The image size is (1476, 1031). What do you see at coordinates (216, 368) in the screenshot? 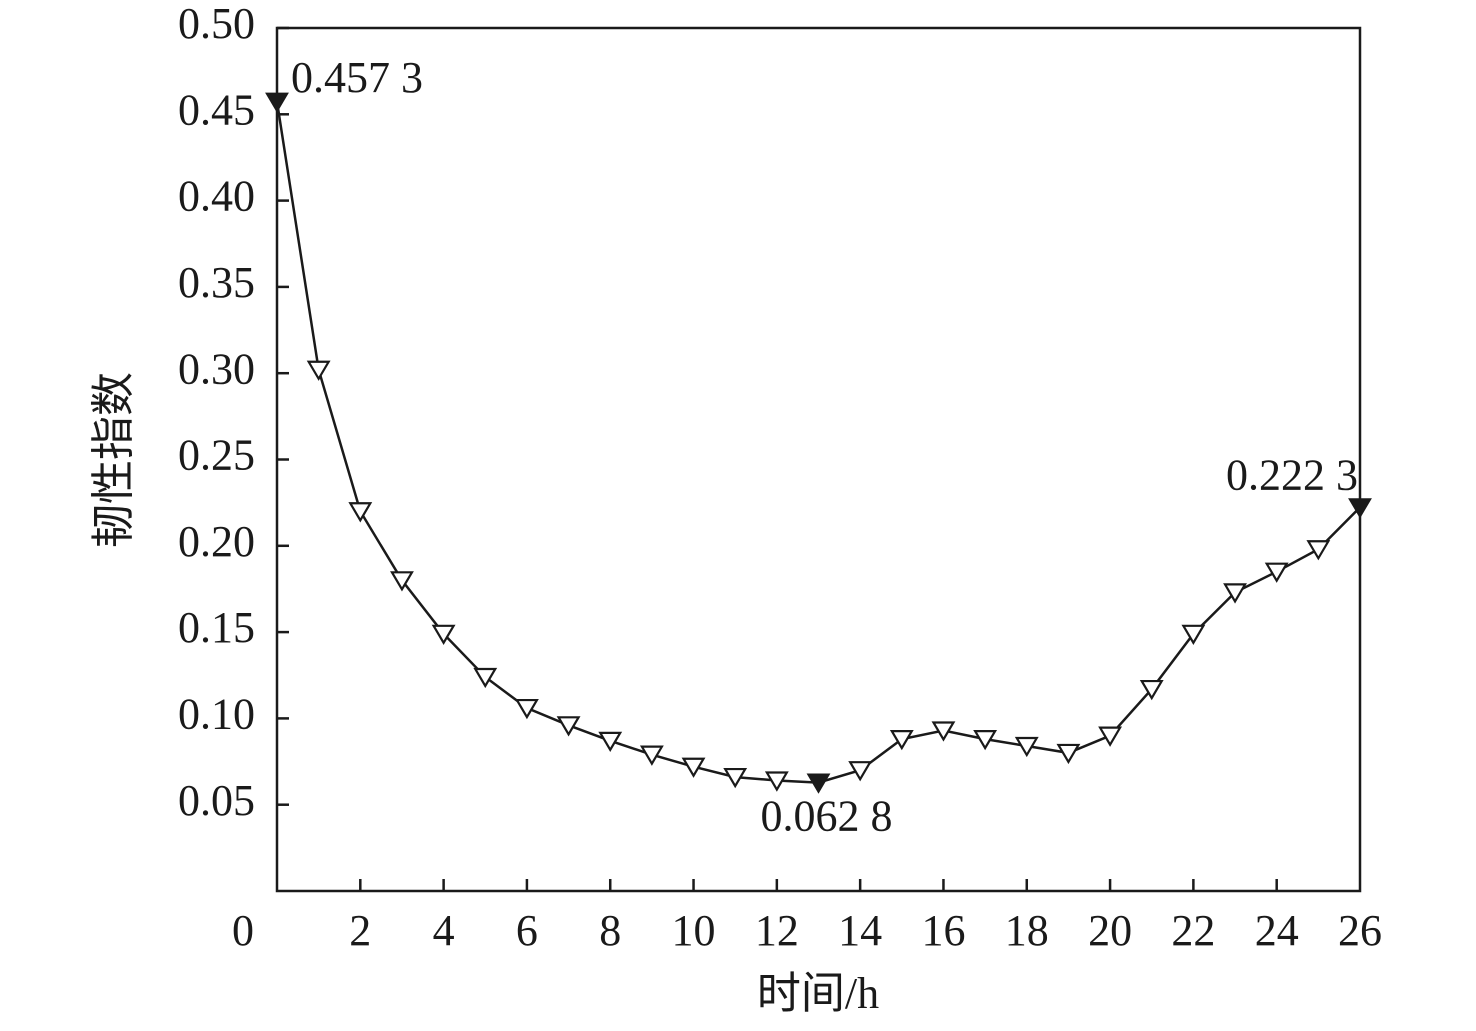
I see `y-tick-label: 0.30` at bounding box center [216, 368].